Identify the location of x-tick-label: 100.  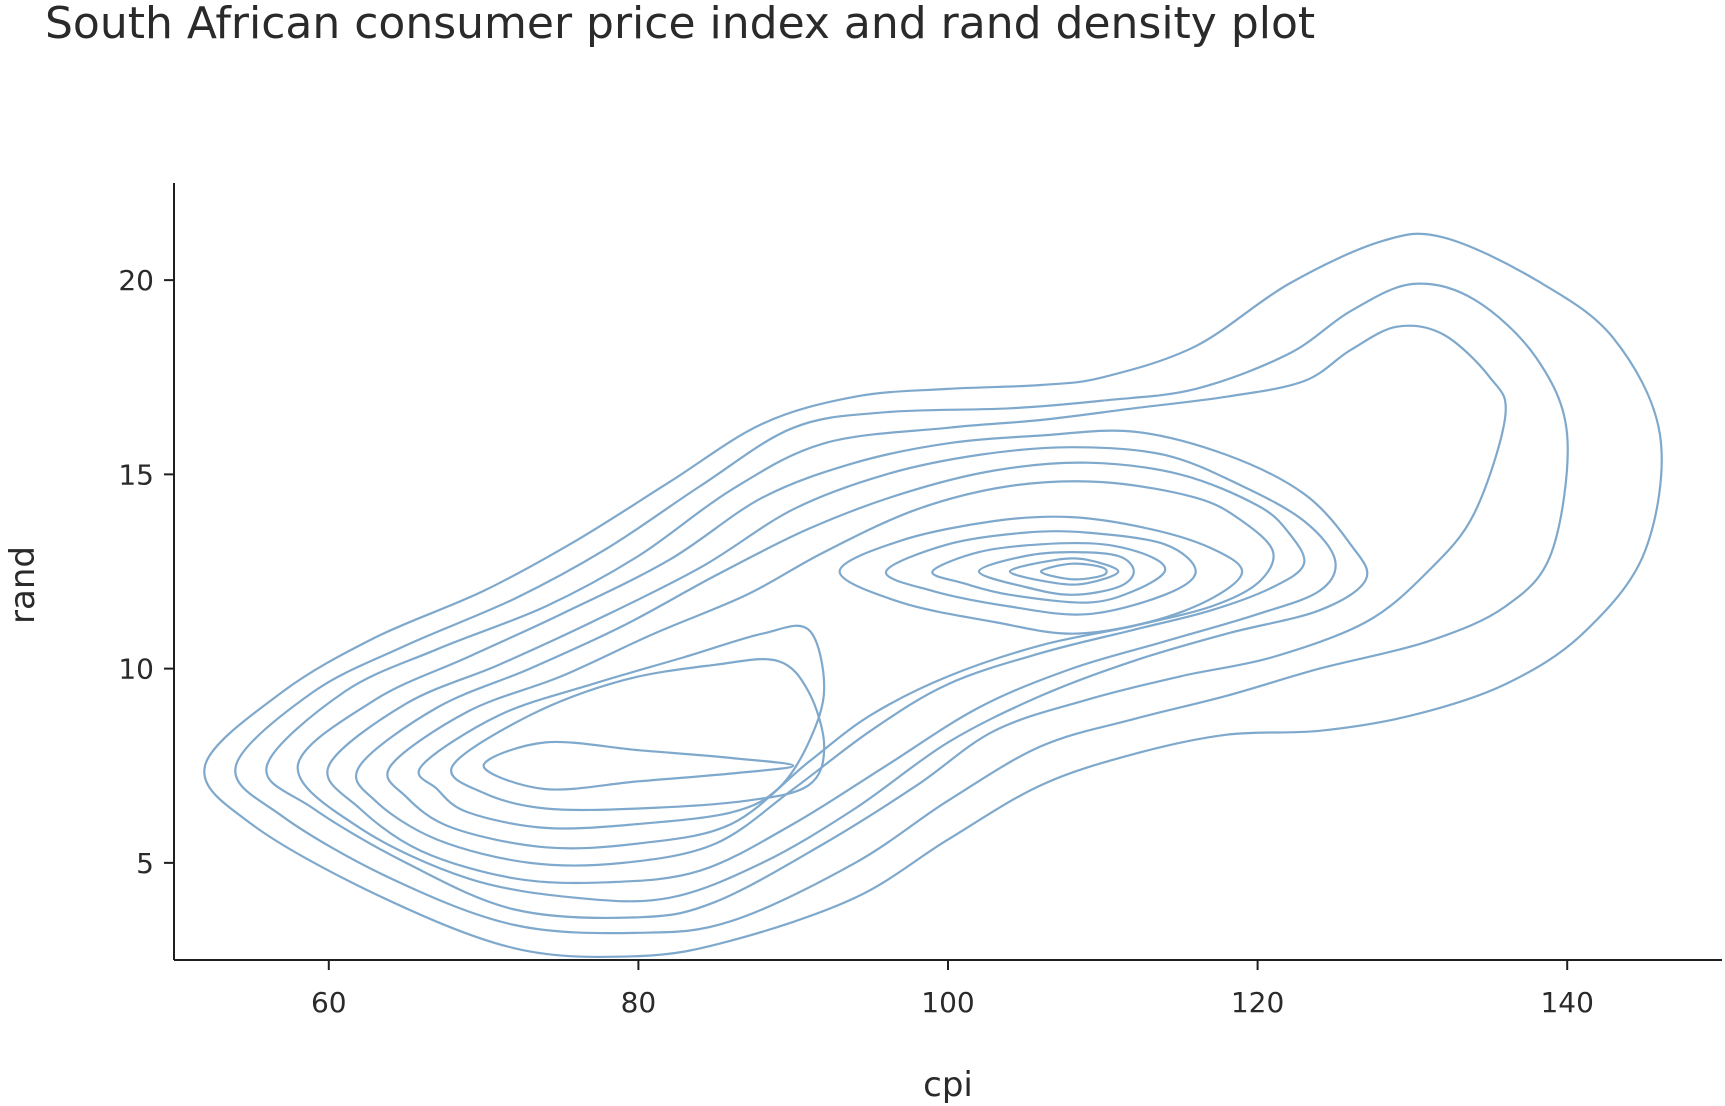
(947, 1002).